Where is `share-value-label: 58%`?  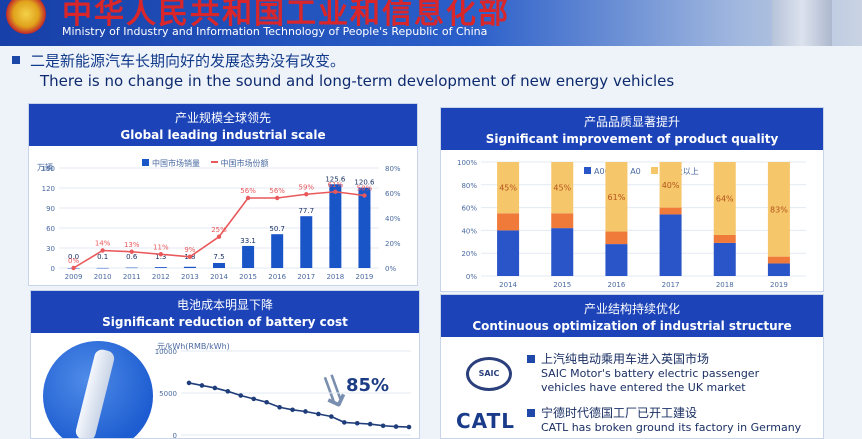
share-value-label: 58% is located at coordinates (365, 189).